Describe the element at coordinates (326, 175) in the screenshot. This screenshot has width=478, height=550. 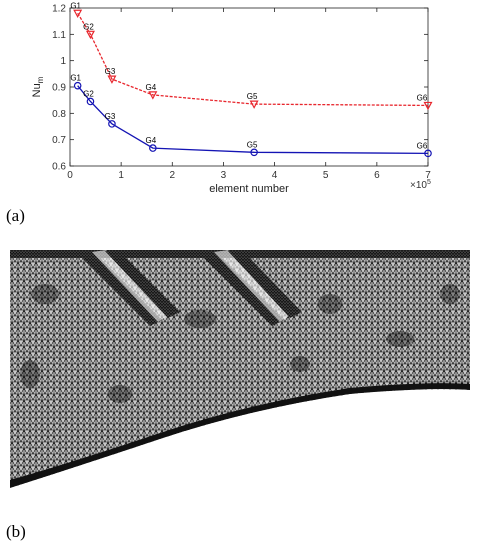
I see `x-tick-label: 5` at that location.